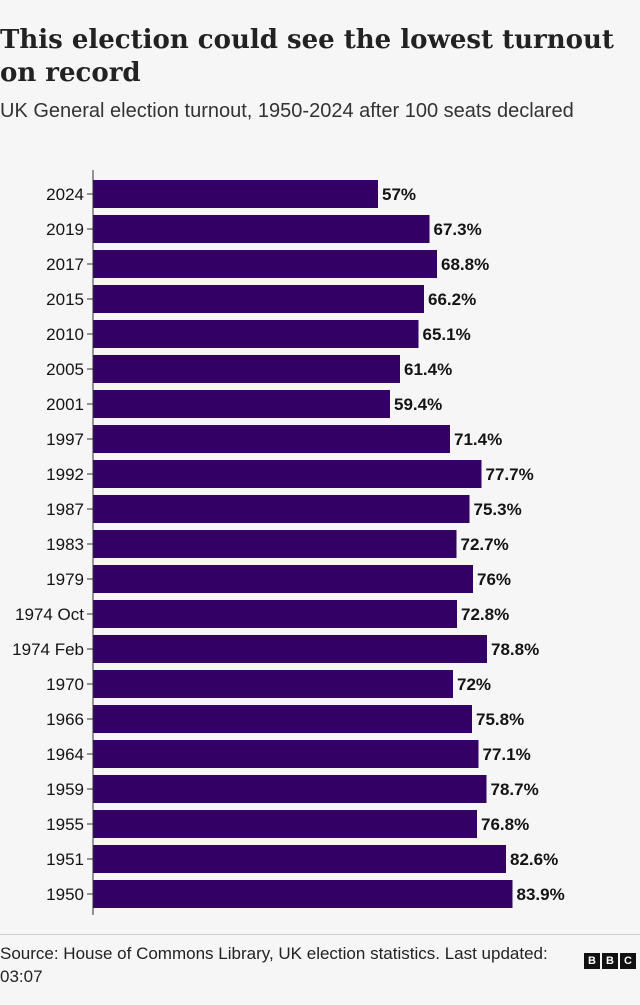  Describe the element at coordinates (515, 649) in the screenshot. I see `value-label: 78.8%` at that location.